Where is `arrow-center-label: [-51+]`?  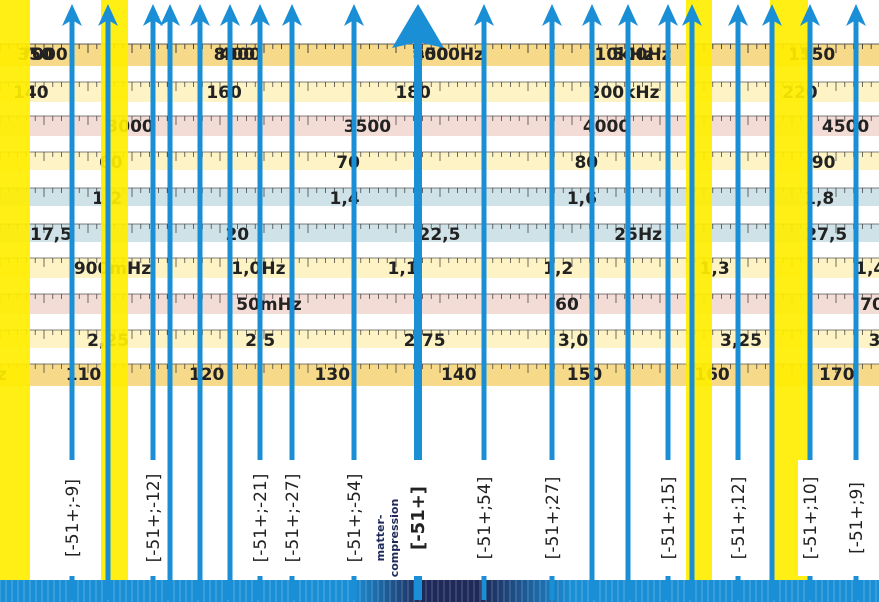
arrow-center-label: [-51+] is located at coordinates (418, 518).